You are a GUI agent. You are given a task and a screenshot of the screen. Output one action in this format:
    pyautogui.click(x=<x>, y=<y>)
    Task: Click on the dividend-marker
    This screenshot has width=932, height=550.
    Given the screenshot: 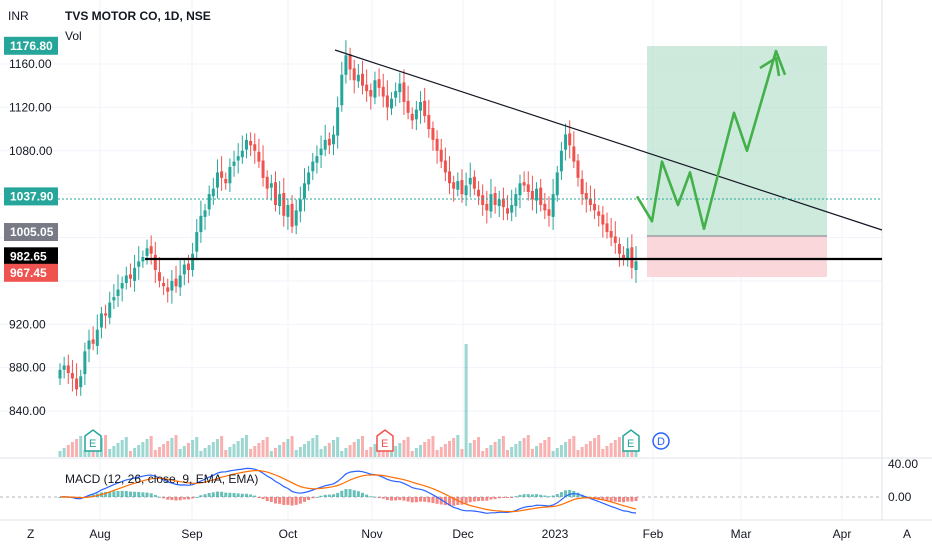 What is the action you would take?
    pyautogui.click(x=661, y=441)
    